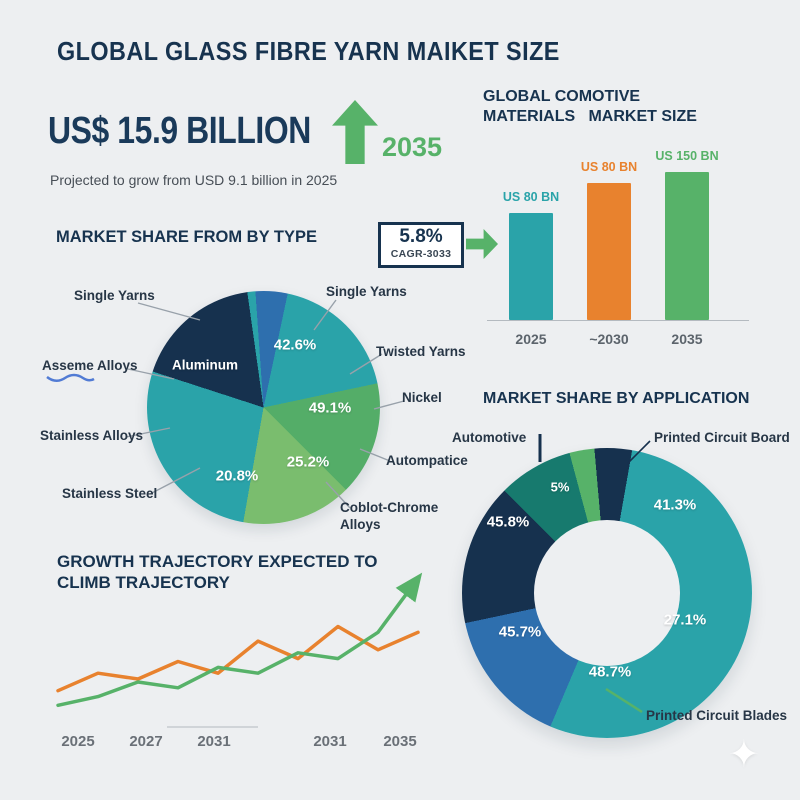 The image size is (800, 800). I want to click on line-x-label: 2035, so click(400, 741).